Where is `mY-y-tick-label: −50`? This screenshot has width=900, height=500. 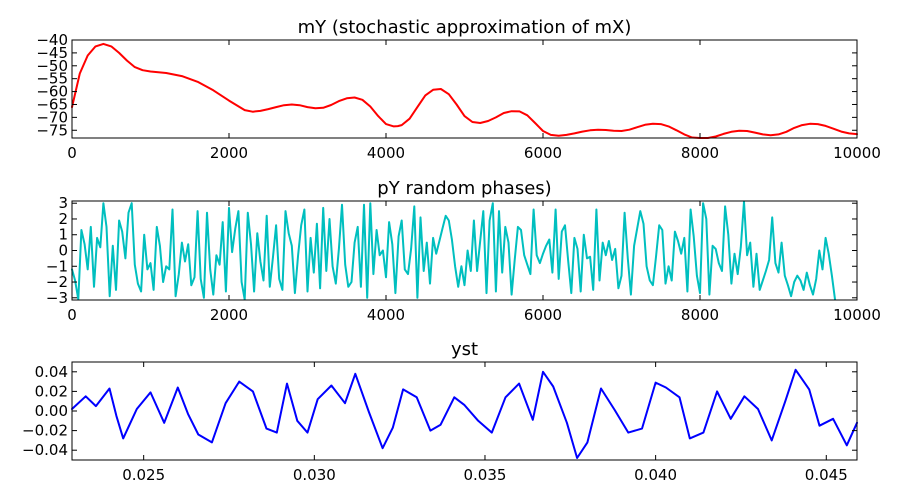 mY-y-tick-label: −50 is located at coordinates (52, 66).